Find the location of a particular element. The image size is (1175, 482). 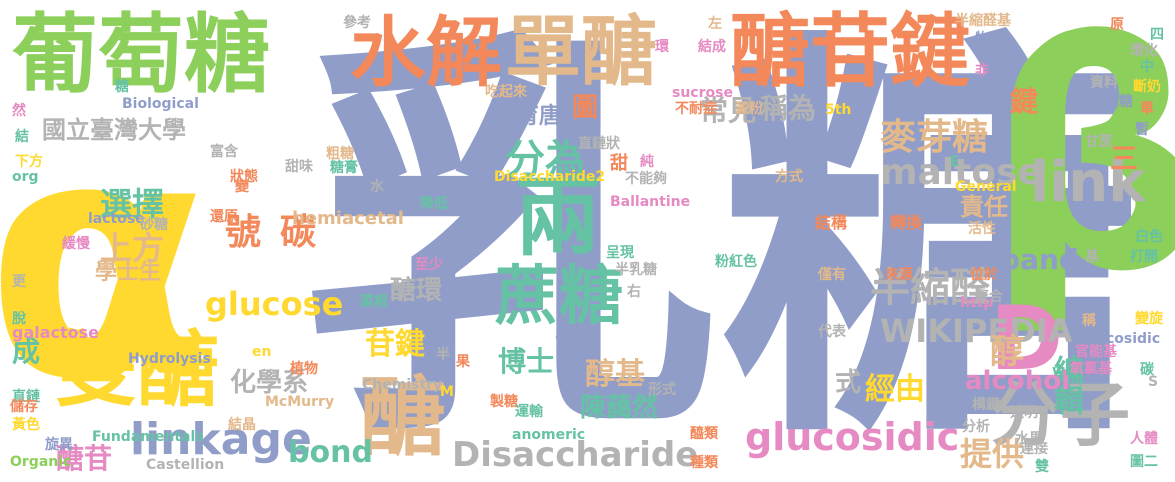

cloud-word: 常見 is located at coordinates (728, 110).